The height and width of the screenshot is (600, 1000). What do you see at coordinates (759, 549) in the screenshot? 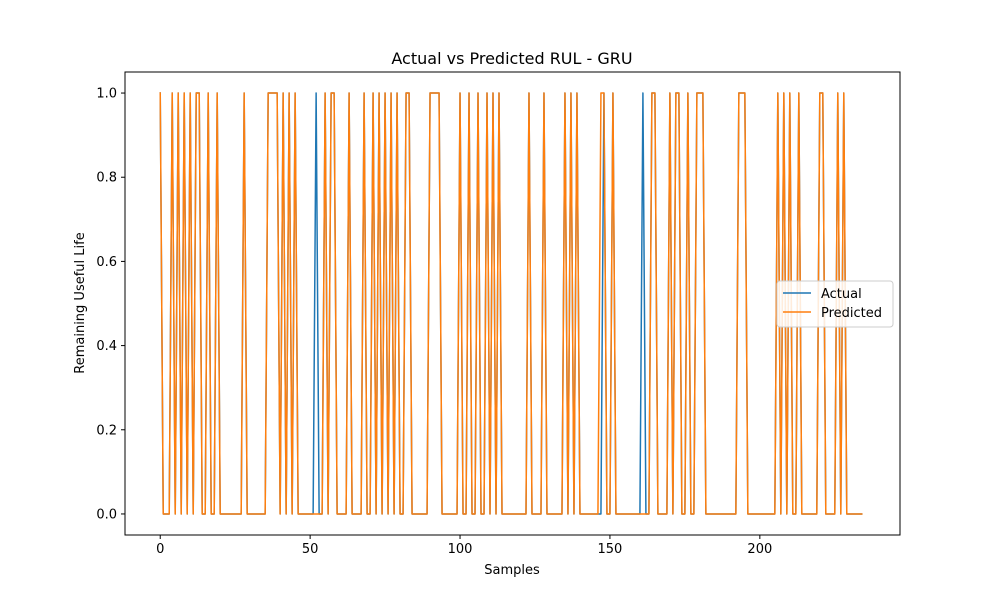
I see `x-tick-label: 200` at bounding box center [759, 549].